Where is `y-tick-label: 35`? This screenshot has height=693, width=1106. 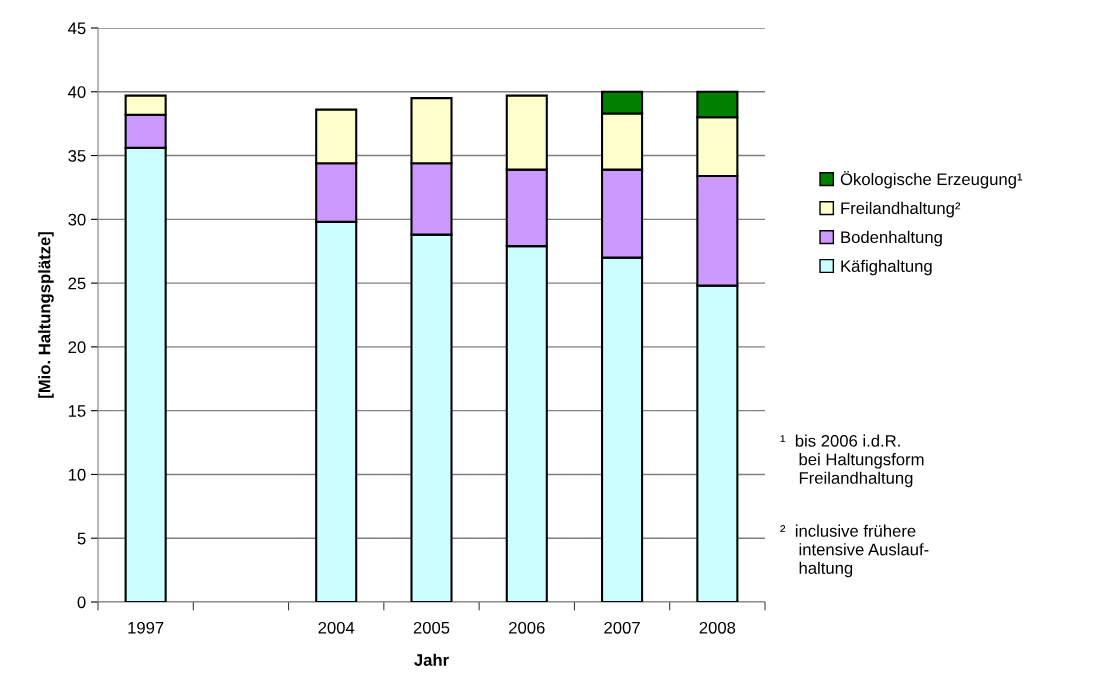
y-tick-label: 35 is located at coordinates (77, 155).